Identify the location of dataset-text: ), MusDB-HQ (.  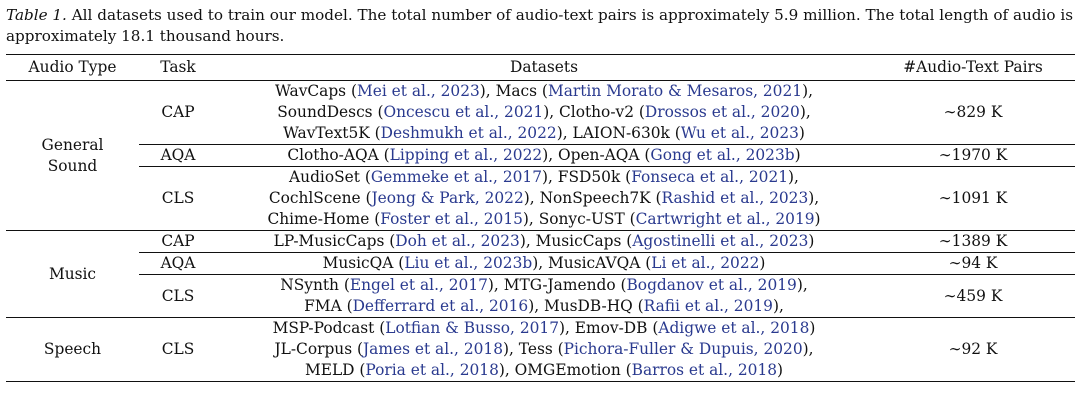
(586, 306).